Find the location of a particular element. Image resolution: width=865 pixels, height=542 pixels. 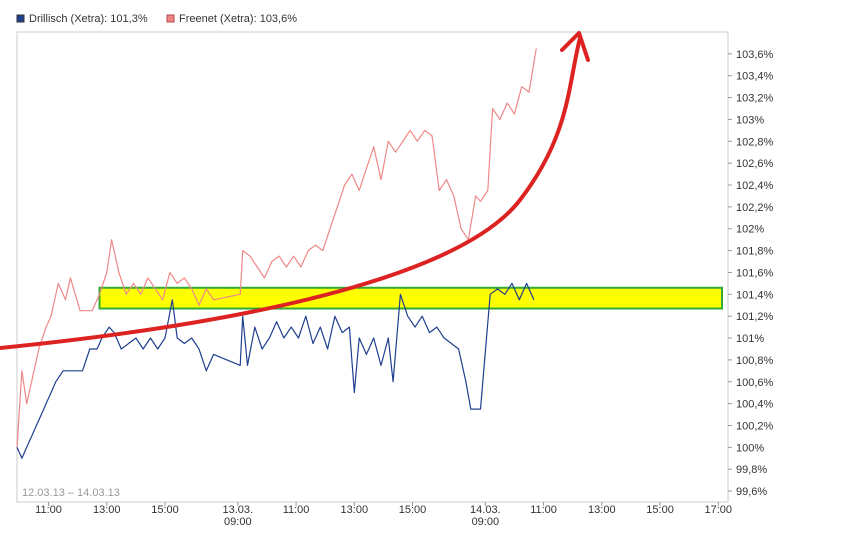

y-tick-label: 102,4% is located at coordinates (755, 186).